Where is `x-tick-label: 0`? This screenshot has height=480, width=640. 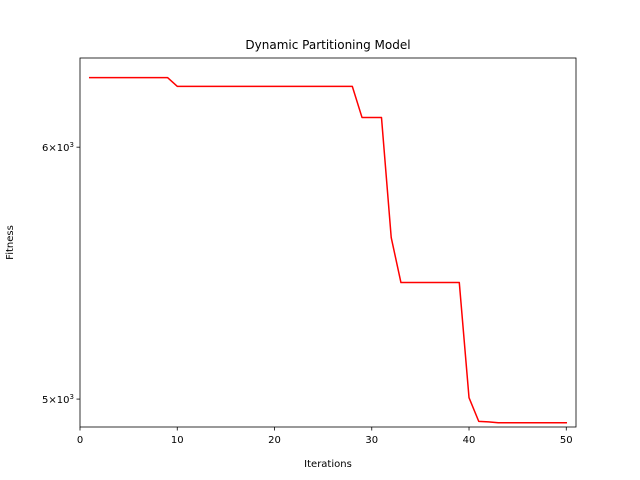 x-tick-label: 0 is located at coordinates (80, 440).